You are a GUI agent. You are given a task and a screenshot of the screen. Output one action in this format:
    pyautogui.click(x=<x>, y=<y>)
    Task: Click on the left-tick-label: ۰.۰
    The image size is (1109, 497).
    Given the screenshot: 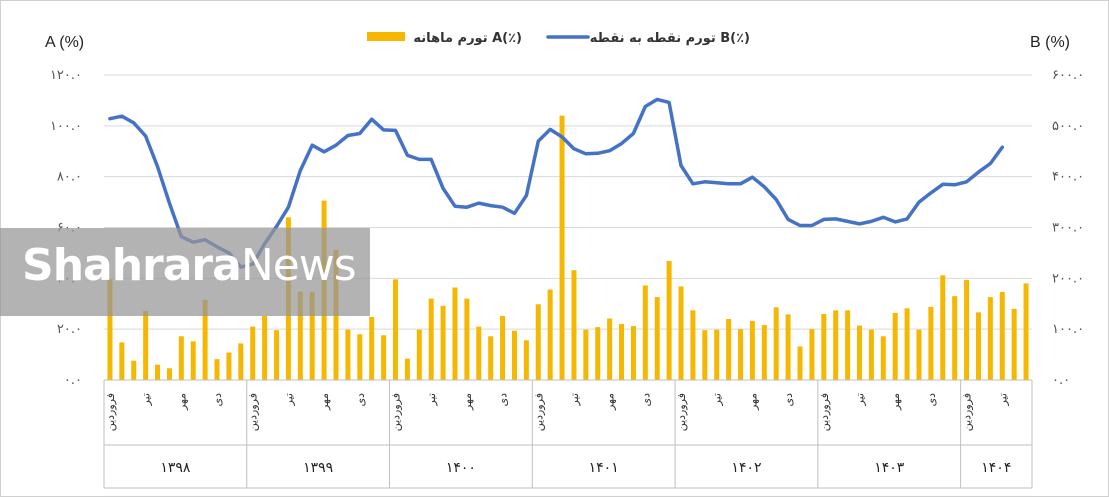 What is the action you would take?
    pyautogui.click(x=73, y=380)
    